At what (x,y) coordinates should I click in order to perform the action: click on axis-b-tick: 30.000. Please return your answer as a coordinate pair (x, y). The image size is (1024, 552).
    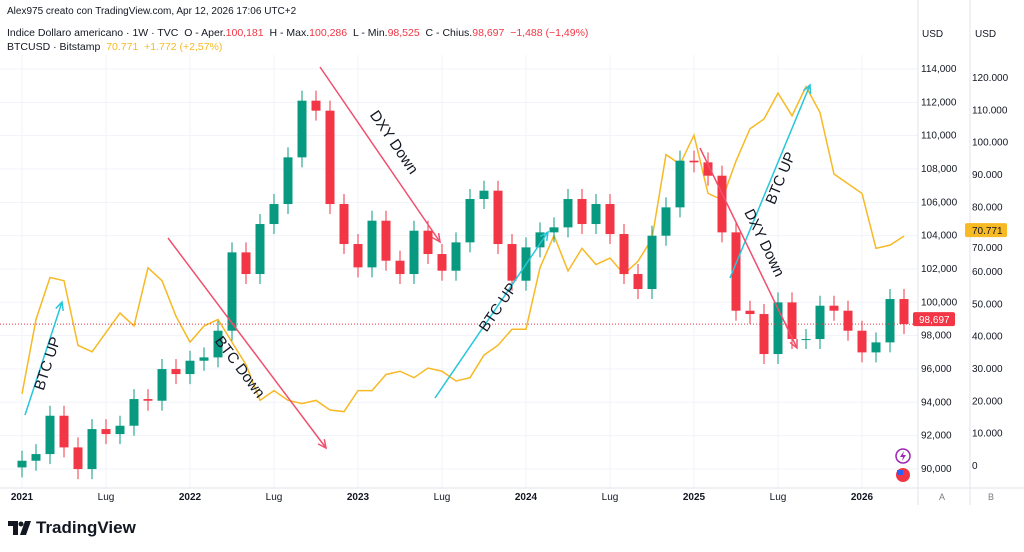
    Looking at the image, I should click on (987, 369).